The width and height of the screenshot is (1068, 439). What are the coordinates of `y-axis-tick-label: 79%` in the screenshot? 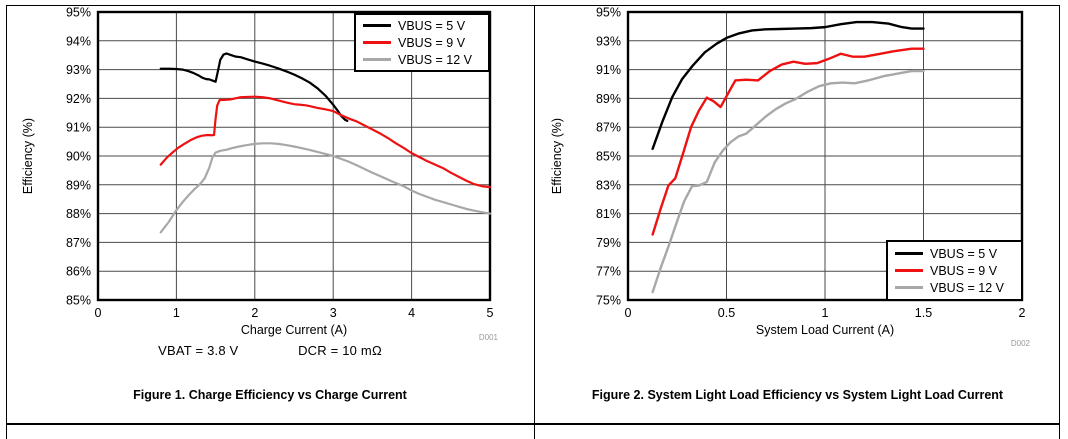 It's located at (608, 243).